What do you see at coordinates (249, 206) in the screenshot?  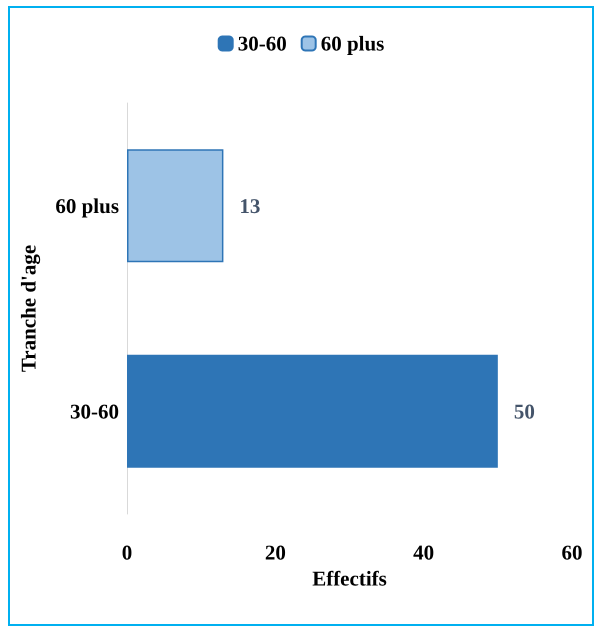 I see `data-label: 13` at bounding box center [249, 206].